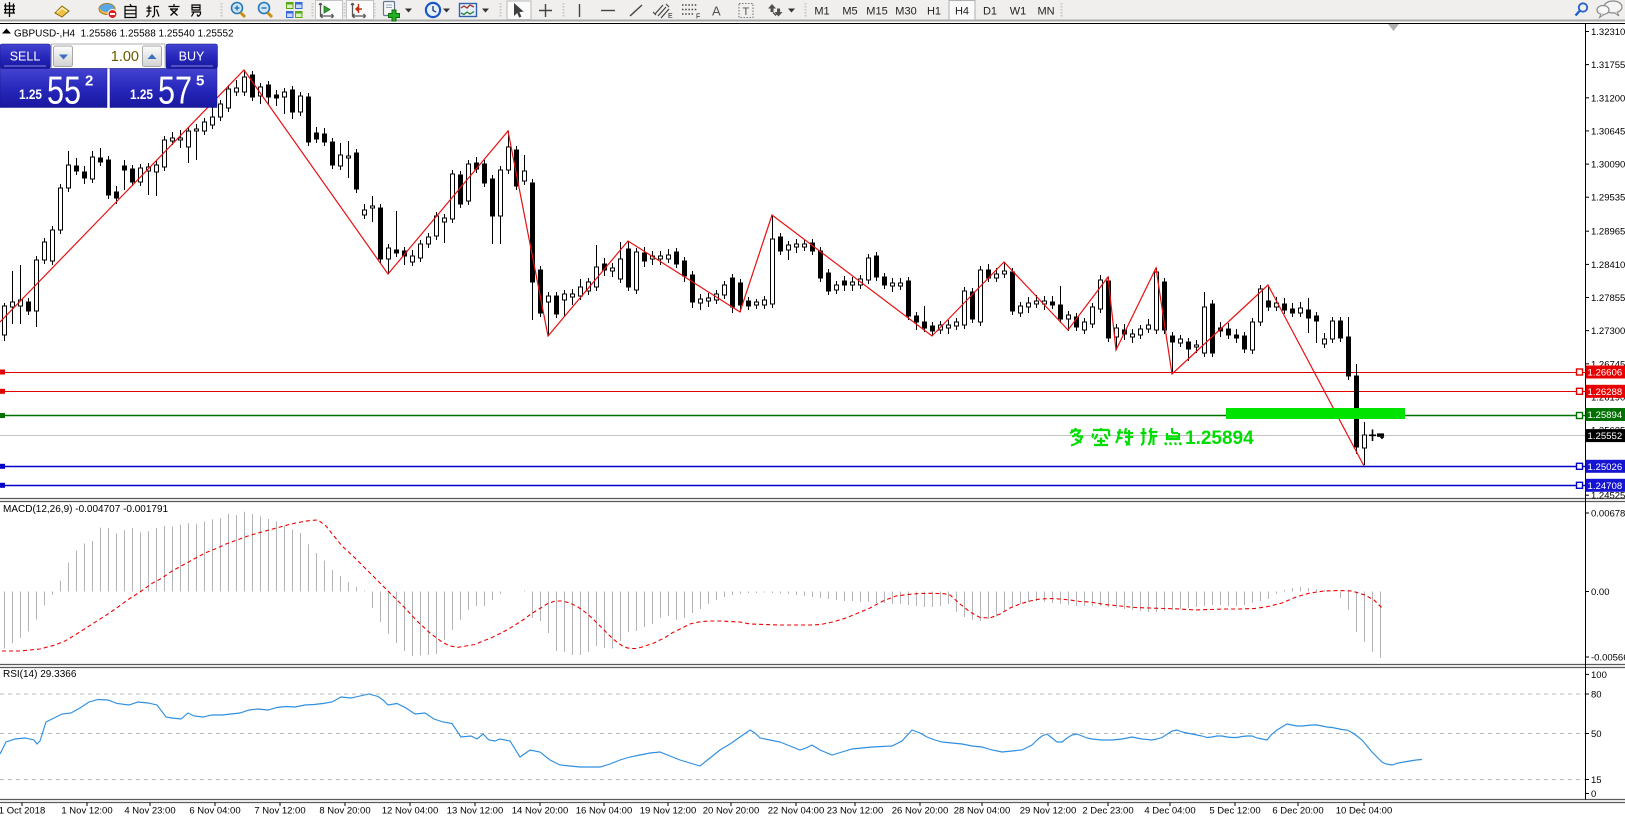  What do you see at coordinates (934, 12) in the screenshot?
I see `svg-text: H1` at bounding box center [934, 12].